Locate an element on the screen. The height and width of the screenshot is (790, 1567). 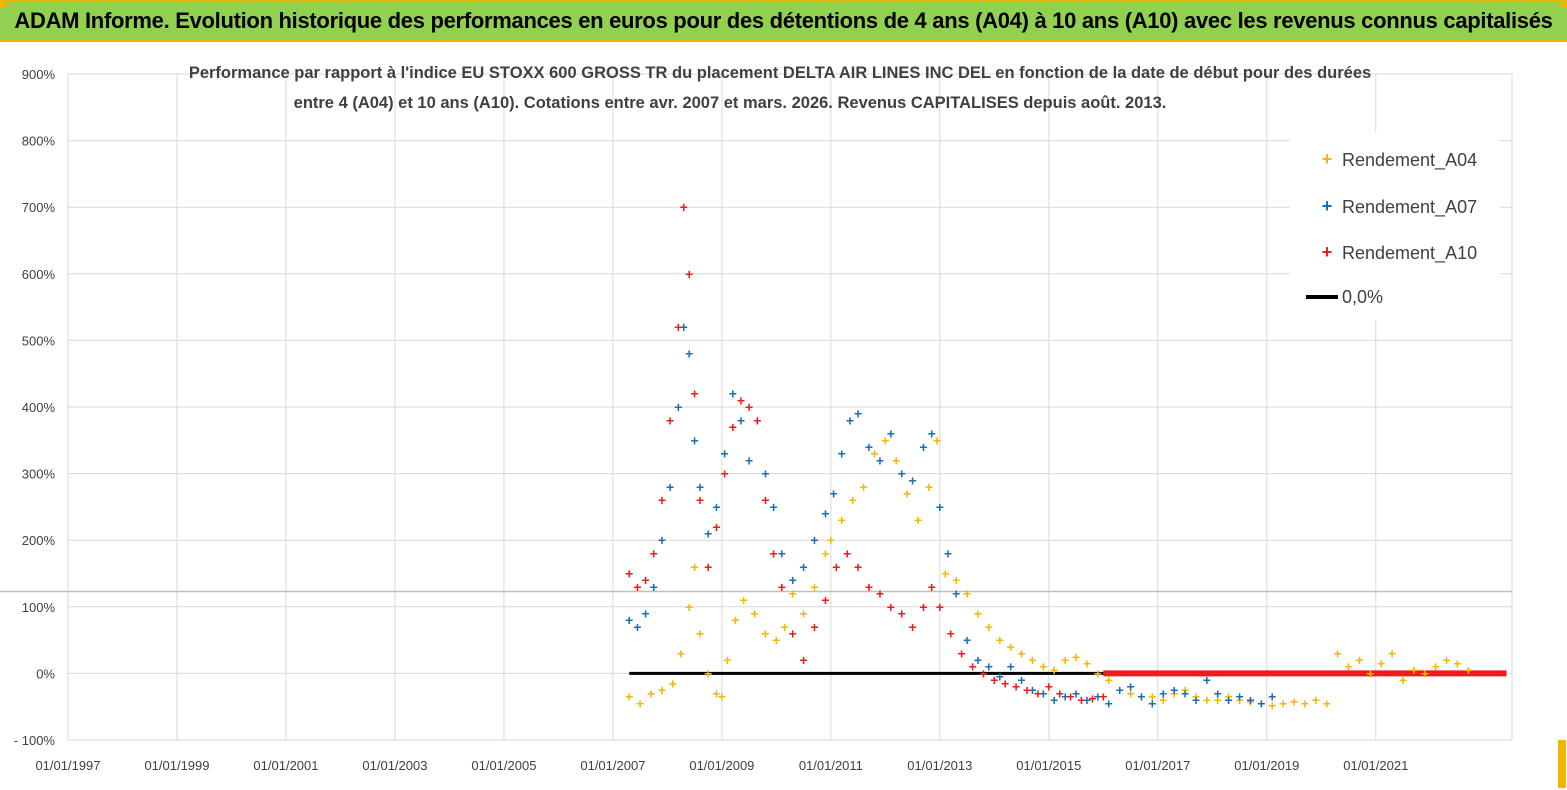
y-tick-label: 200% is located at coordinates (39, 540).